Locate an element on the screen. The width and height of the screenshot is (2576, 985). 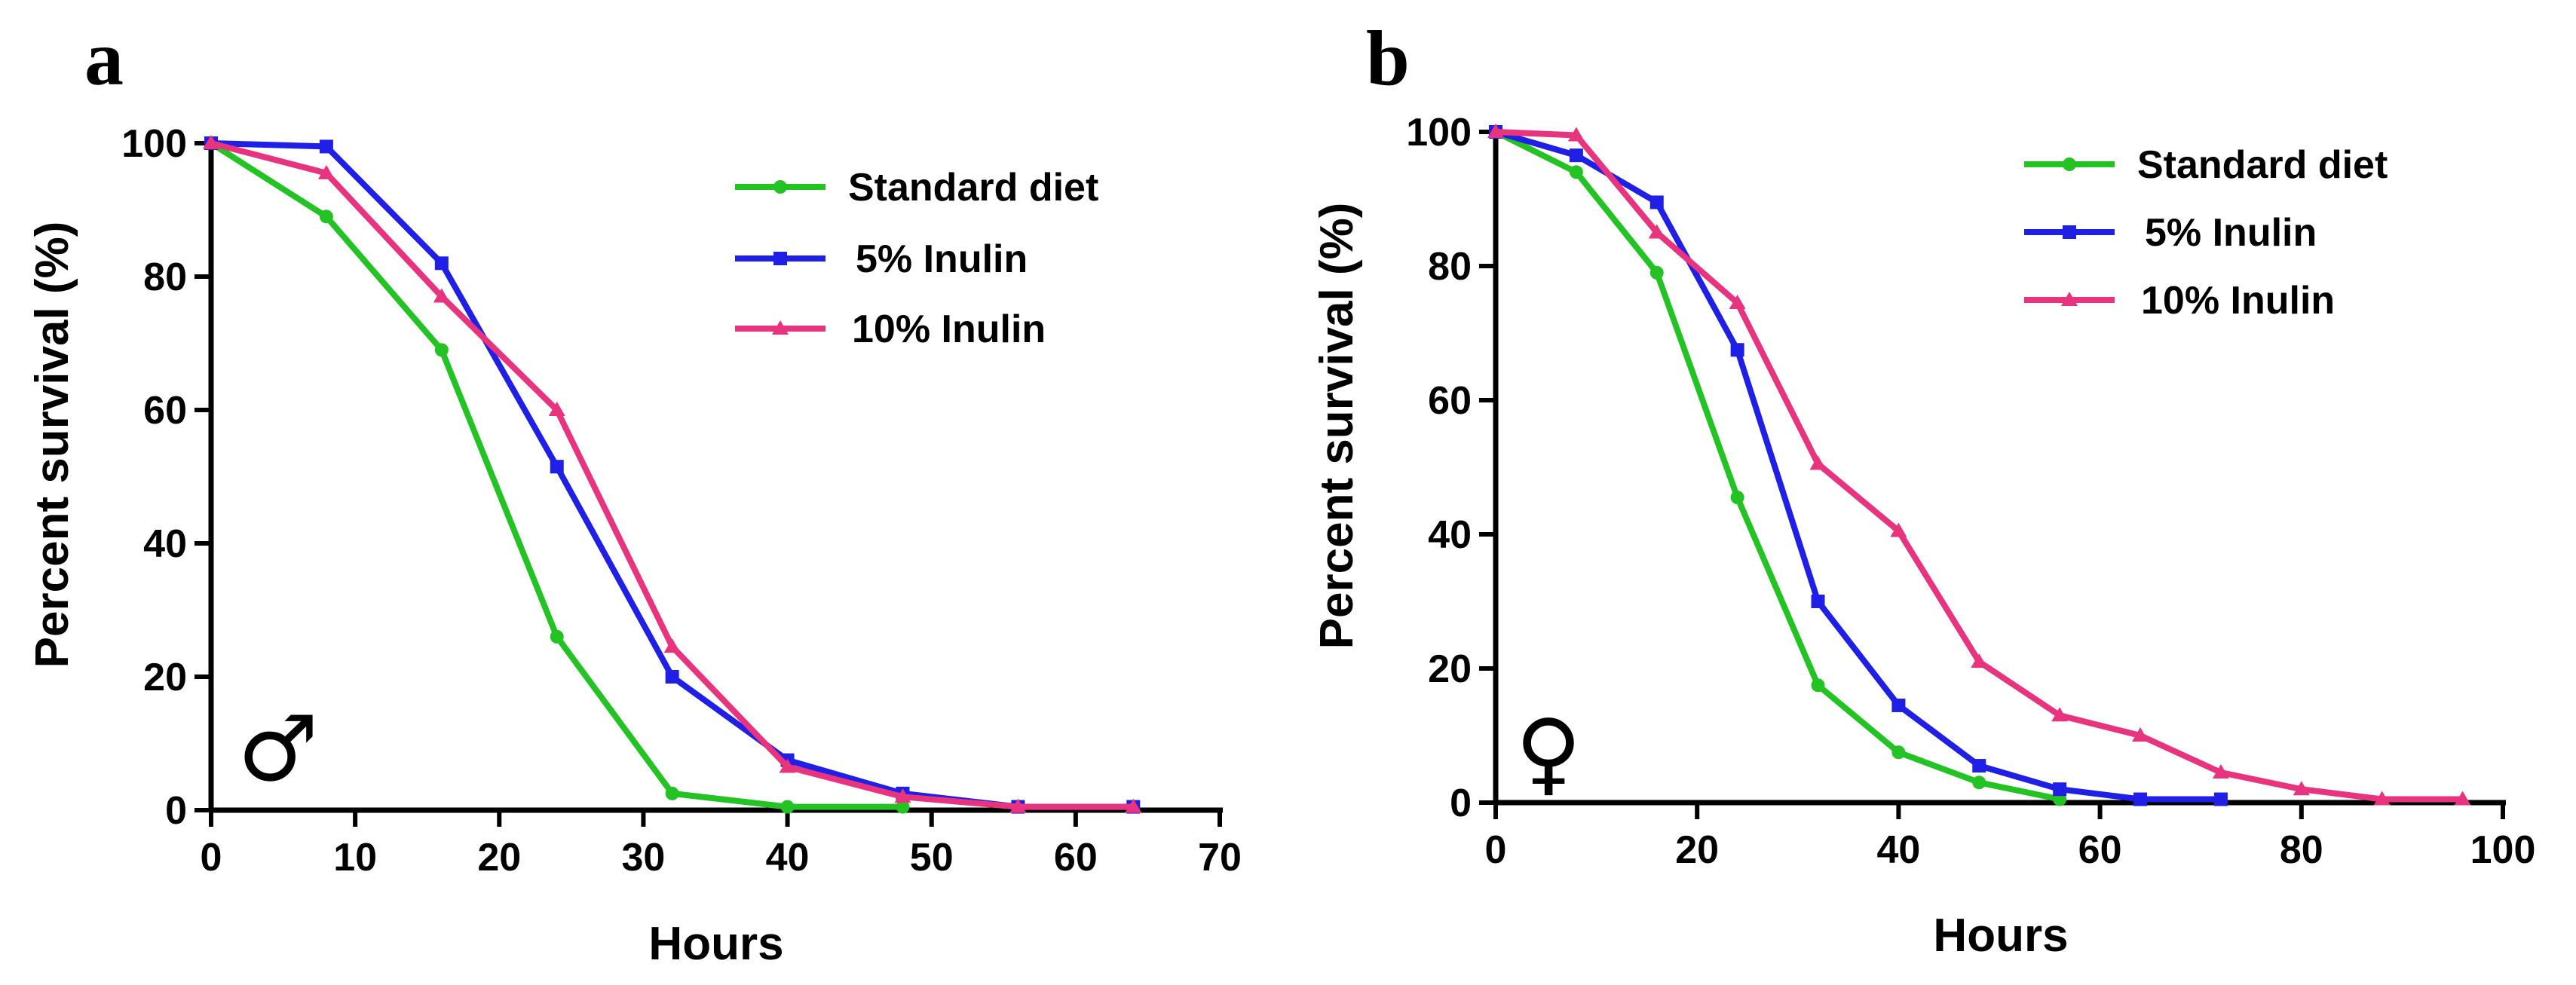
panel-a-y-tick-label: 100 is located at coordinates (154, 144).